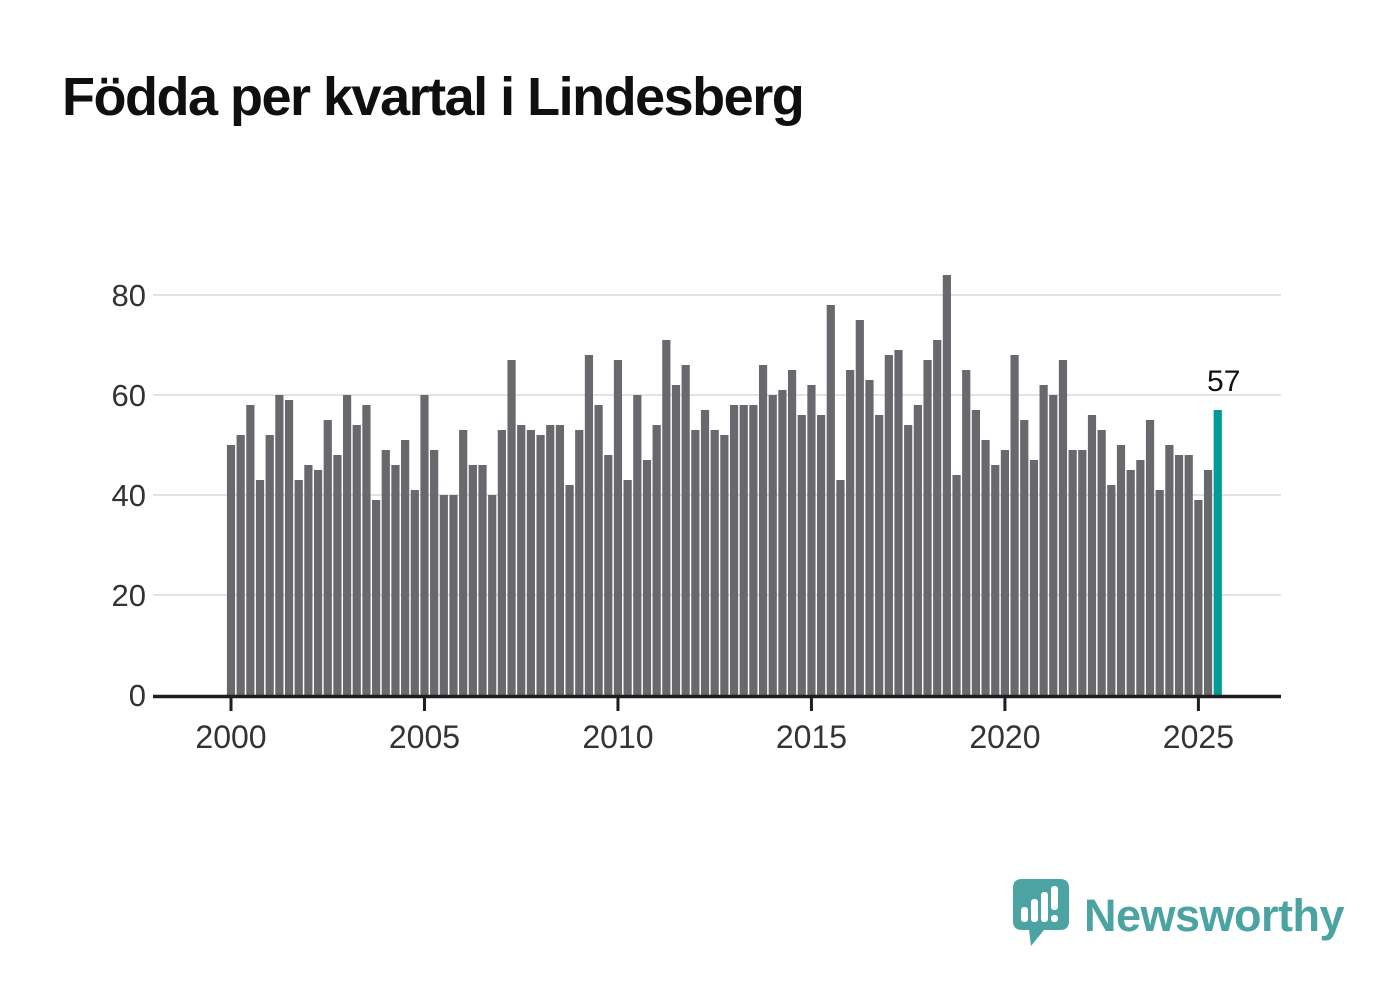  I want to click on x-tick-label-2020: 2020, so click(1004, 737).